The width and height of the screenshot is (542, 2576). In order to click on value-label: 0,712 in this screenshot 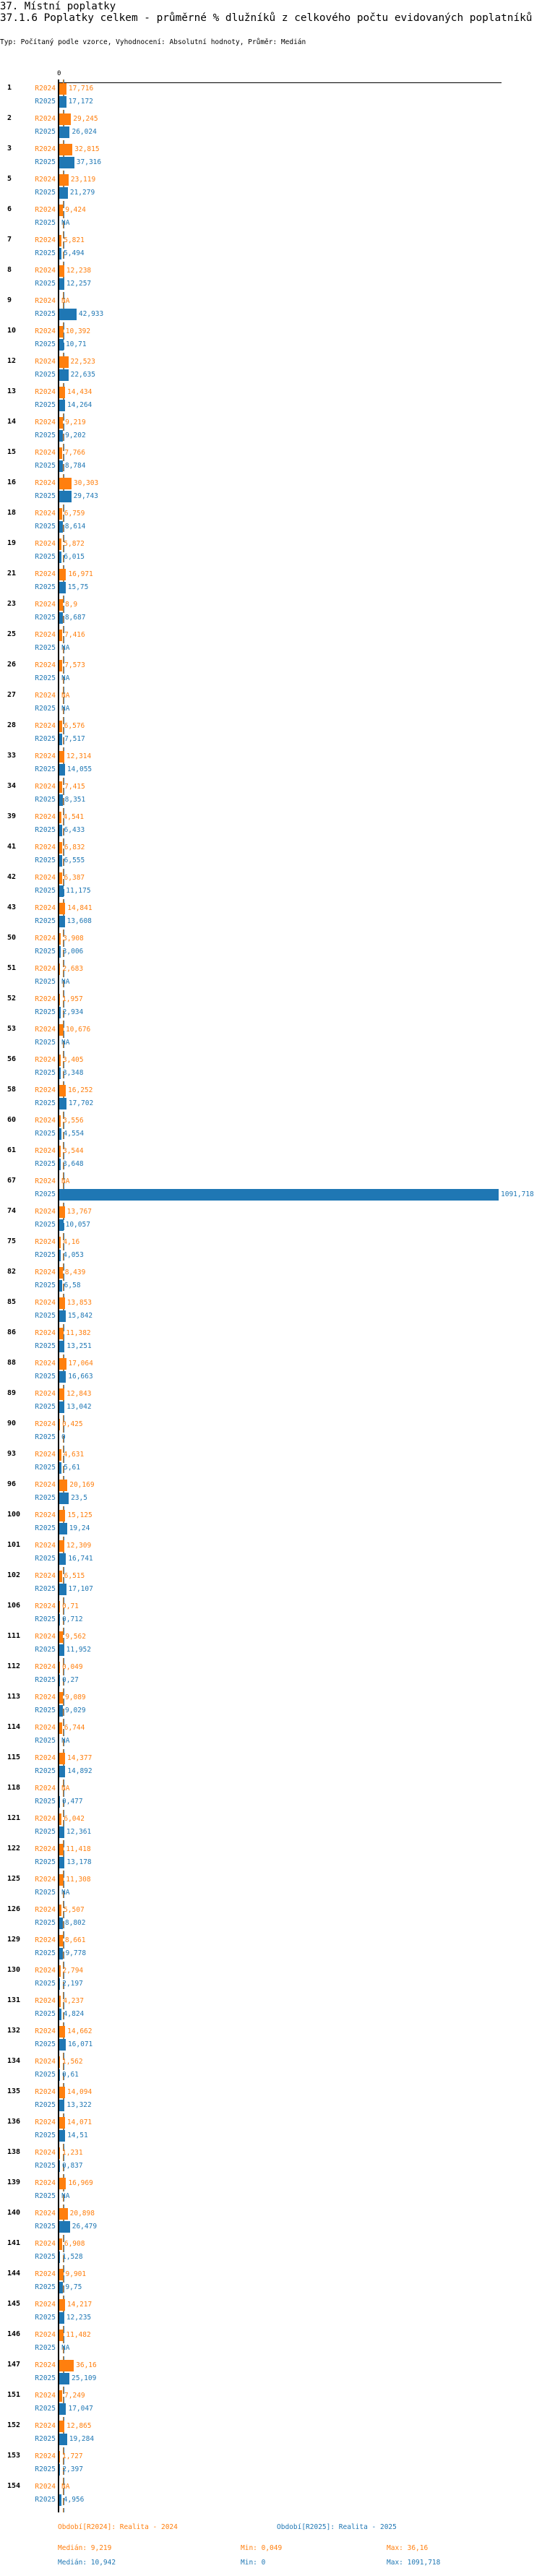, I will do `click(72, 1619)`.